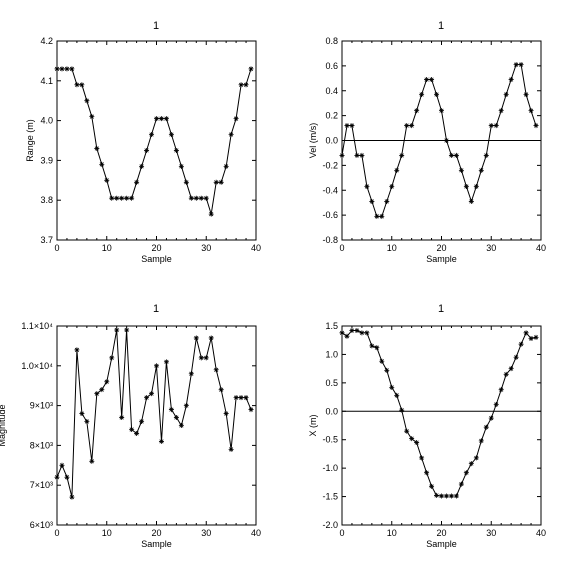  Describe the element at coordinates (330, 165) in the screenshot. I see `y-tick-label: -0.2` at that location.